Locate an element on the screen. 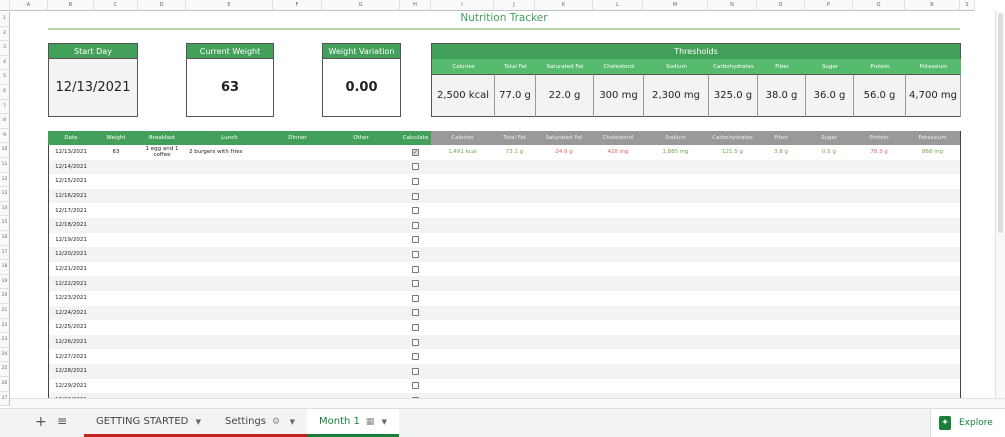 This screenshot has width=1005, height=437. log-dinner-cell is located at coordinates (297, 152).